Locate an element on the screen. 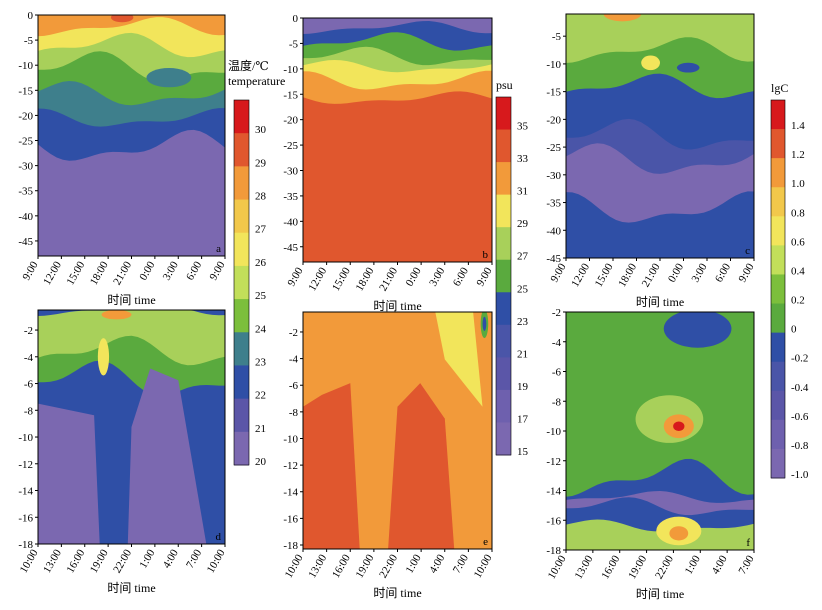 This screenshot has height=610, width=822. panel-c is located at coordinates (660, 136).